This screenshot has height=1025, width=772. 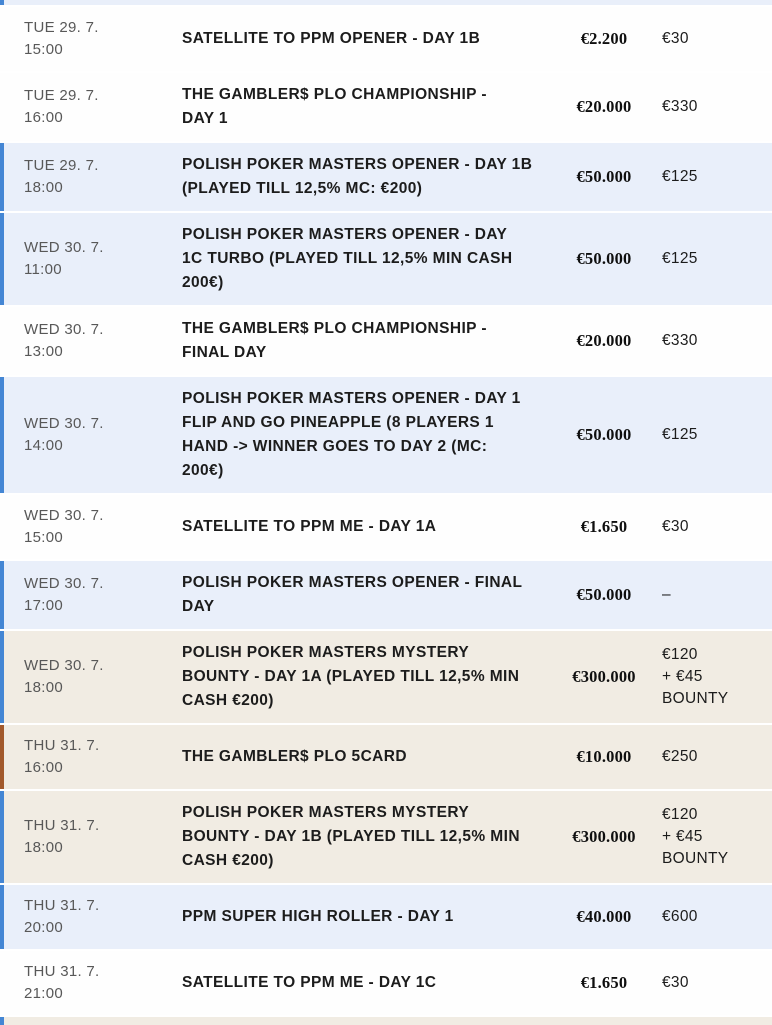 What do you see at coordinates (91, 677) in the screenshot?
I see `date-cell: WED 30. 7. 18:00` at bounding box center [91, 677].